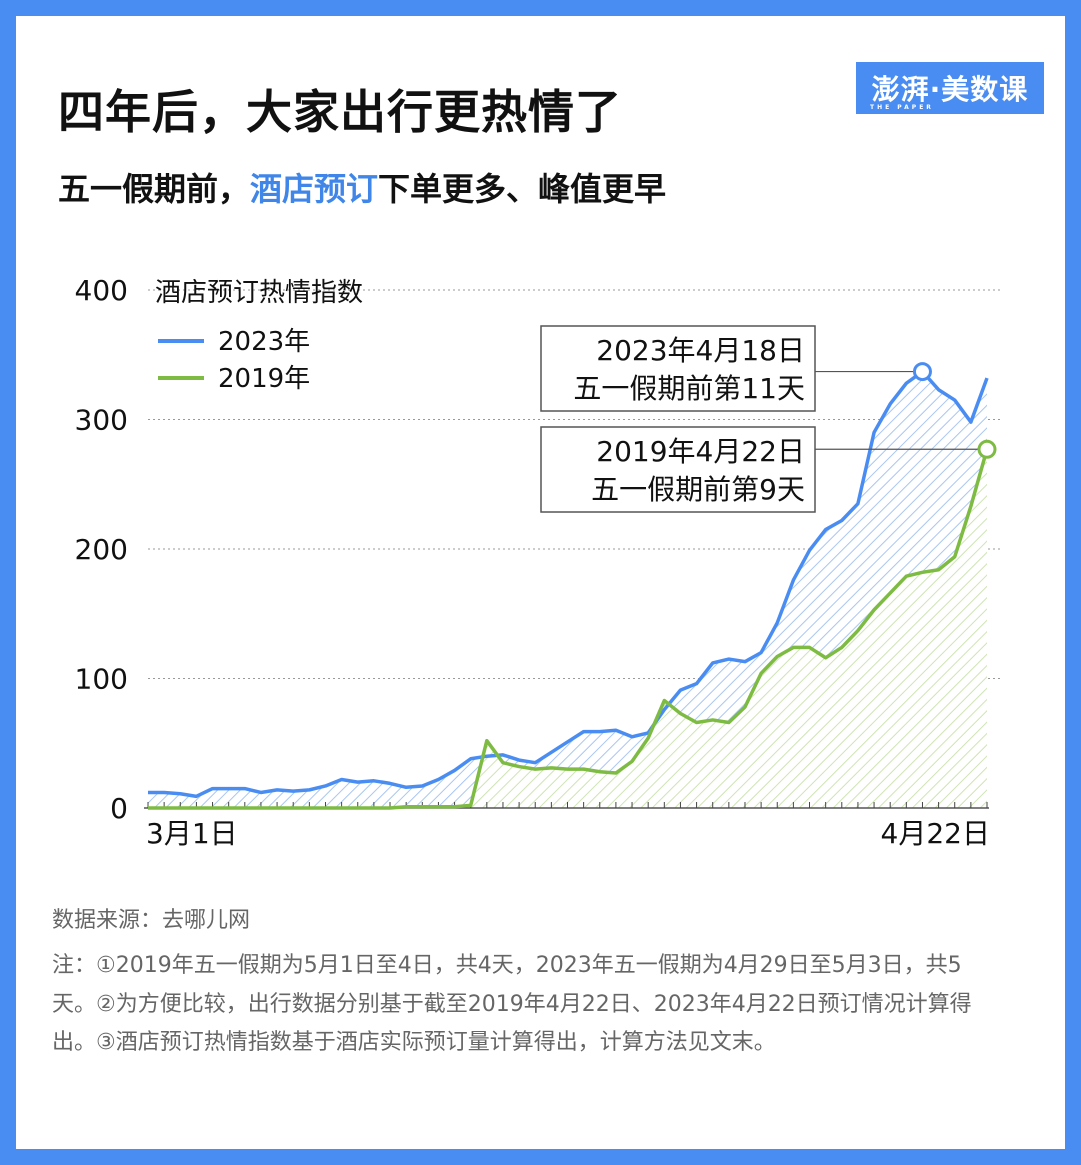 The height and width of the screenshot is (1165, 1081). I want to click on x-tick-label-end: 4月22日, so click(935, 833).